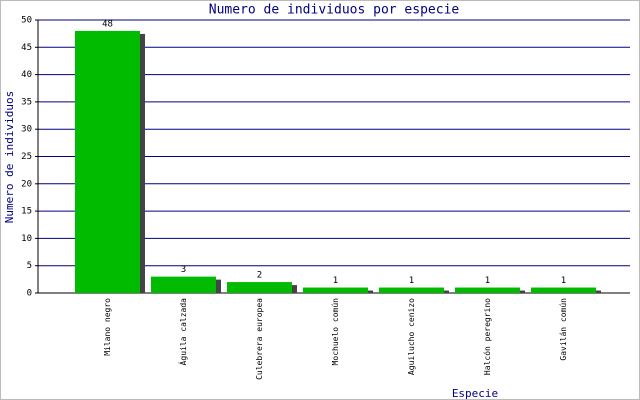  What do you see at coordinates (26, 157) in the screenshot?
I see `y-tick-label: 25` at bounding box center [26, 157].